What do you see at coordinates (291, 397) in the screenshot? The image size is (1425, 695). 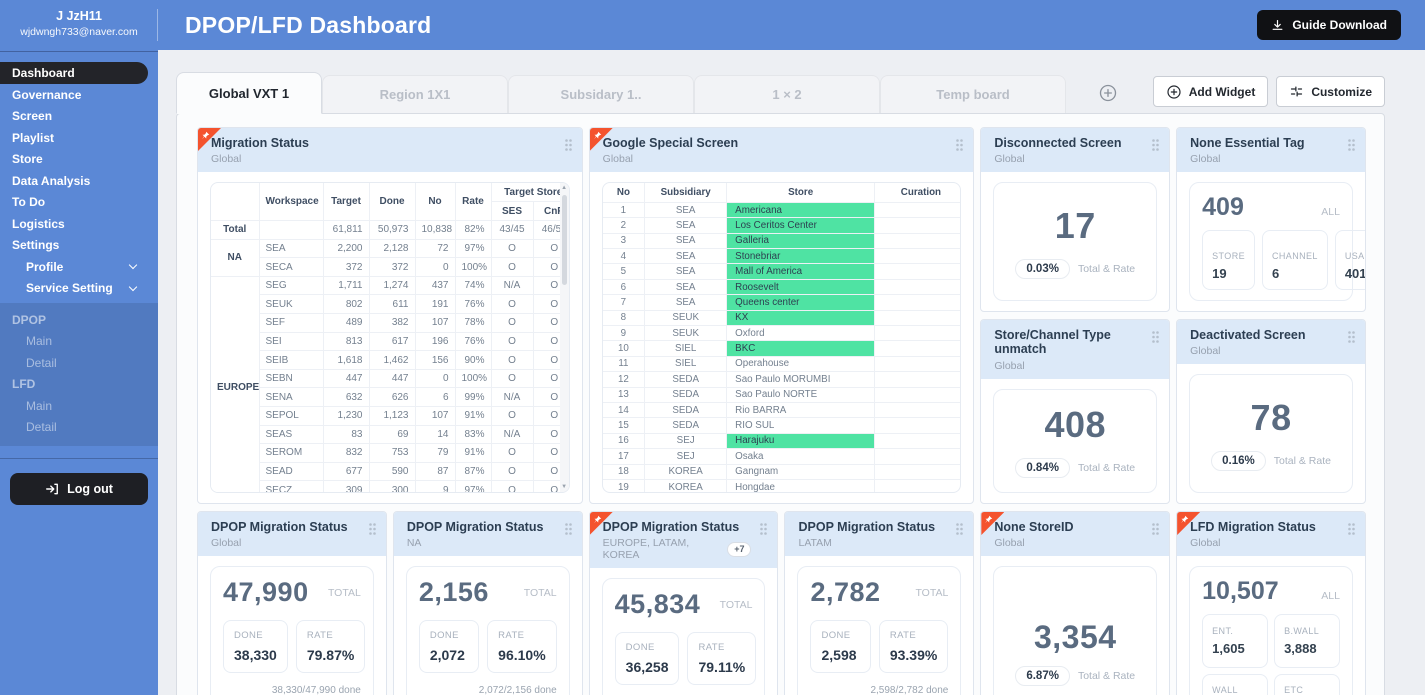 I see `table-cell: SENA` at bounding box center [291, 397].